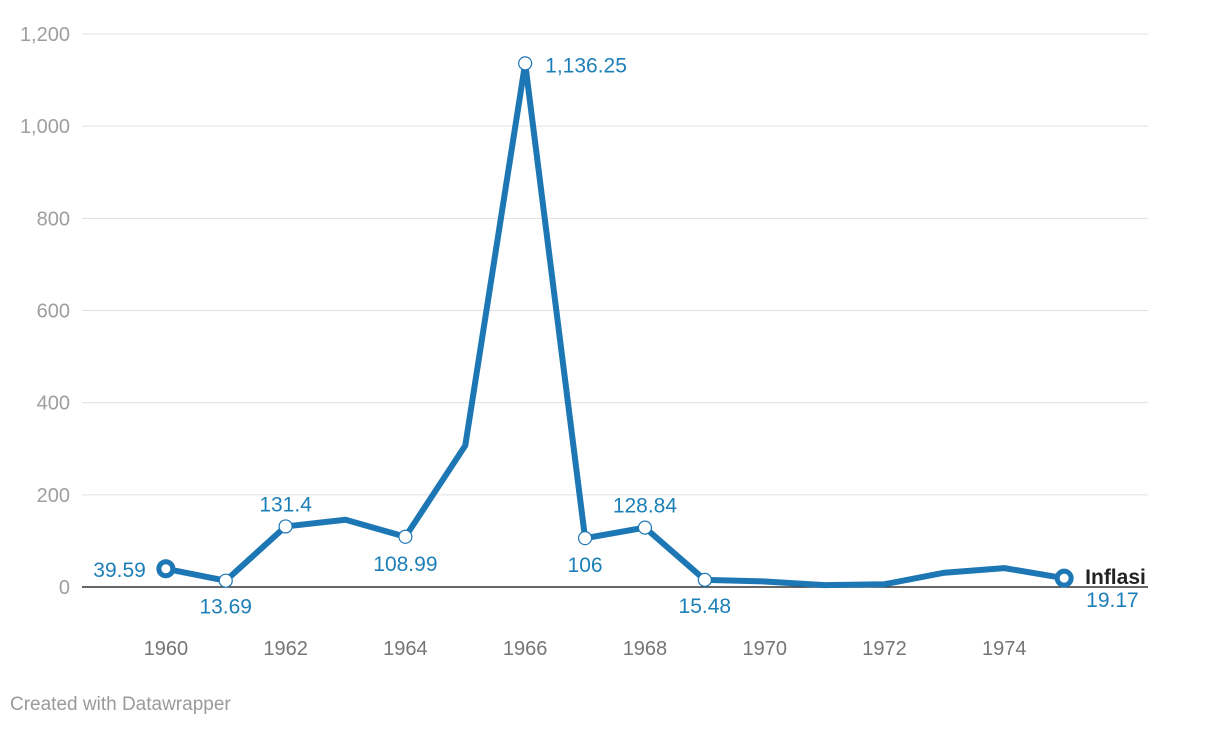 This screenshot has width=1220, height=730. What do you see at coordinates (1115, 577) in the screenshot?
I see `series-name-label: Inflasi` at bounding box center [1115, 577].